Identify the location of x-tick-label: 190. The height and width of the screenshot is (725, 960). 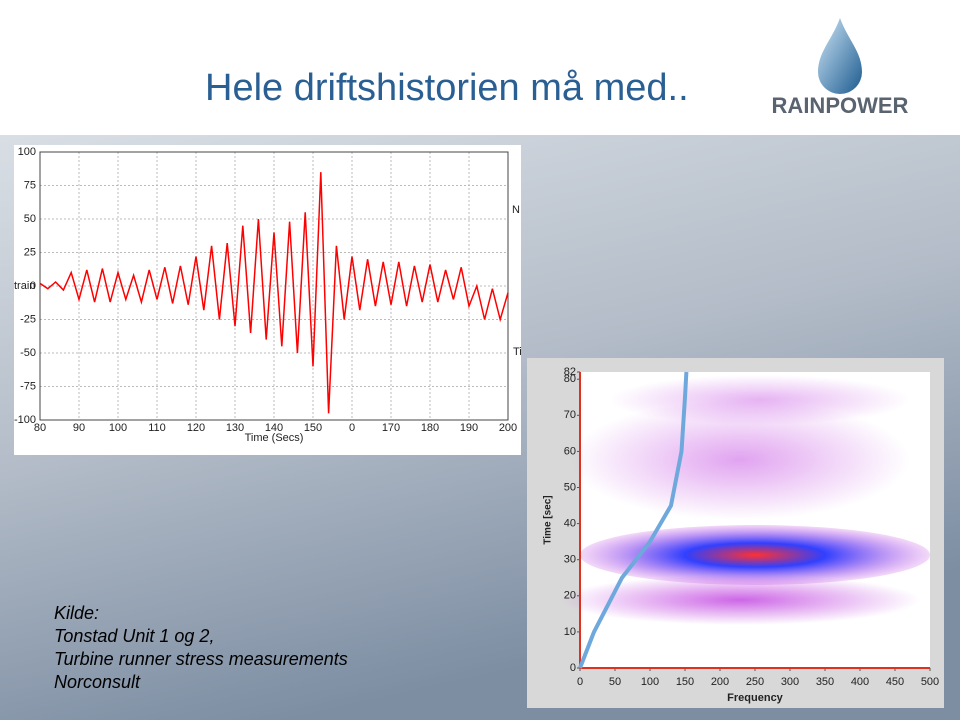
(469, 428).